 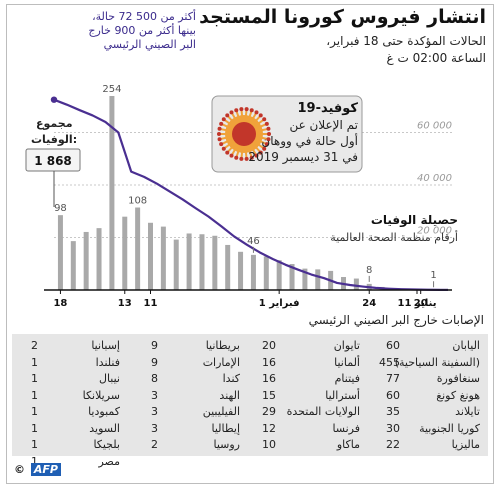 What do you see at coordinates (269, 444) in the screenshot?
I see `case-count: 10` at bounding box center [269, 444].